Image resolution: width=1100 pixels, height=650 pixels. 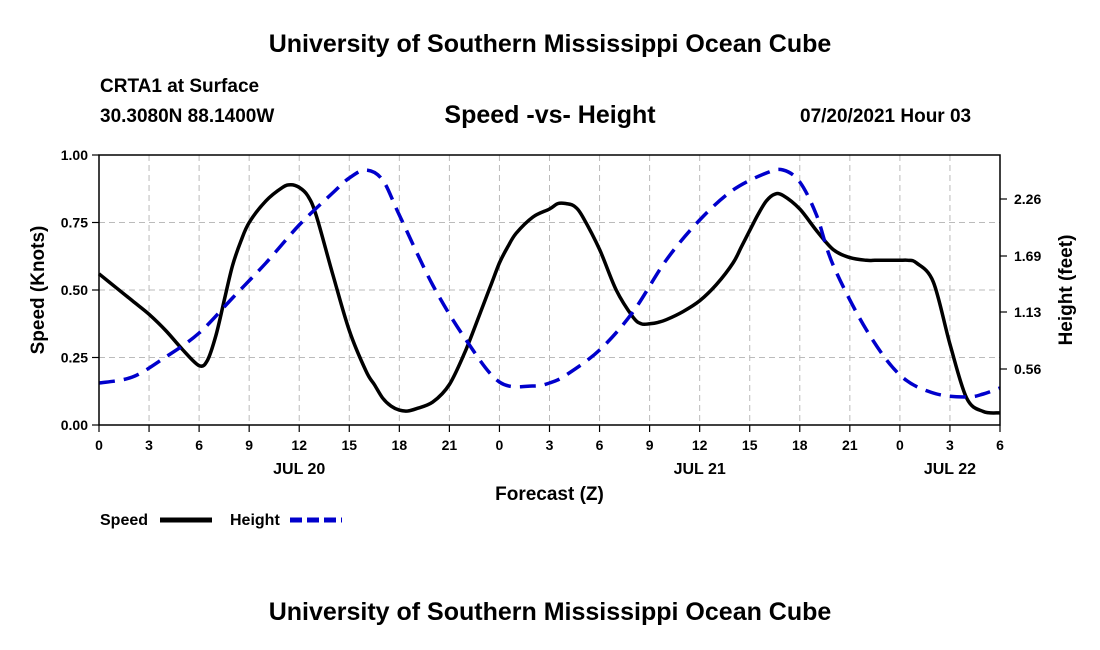 I want to click on station-name: CRTA1 at Surface, so click(x=180, y=86).